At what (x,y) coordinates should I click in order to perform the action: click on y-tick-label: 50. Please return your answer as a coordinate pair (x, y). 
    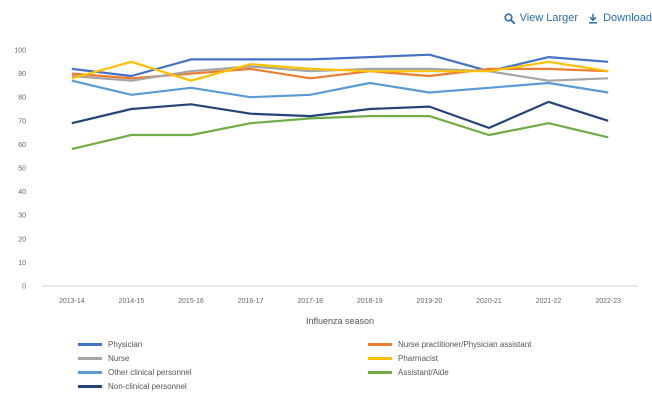
    Looking at the image, I should click on (22, 169).